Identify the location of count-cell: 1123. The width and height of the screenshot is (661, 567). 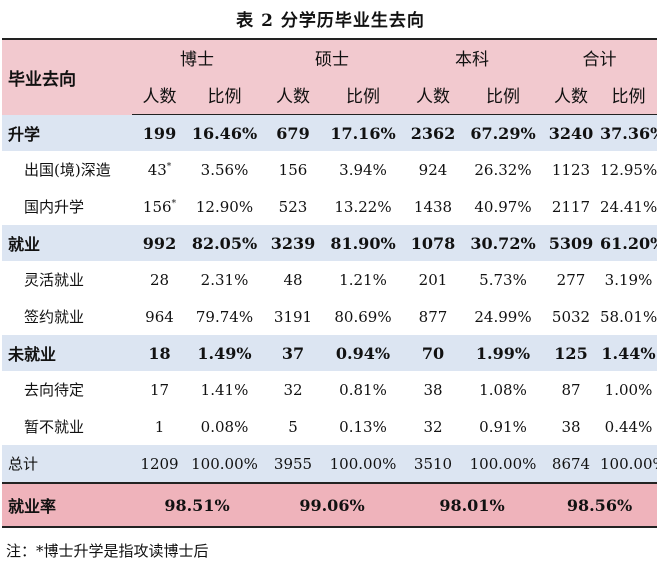
(571, 169).